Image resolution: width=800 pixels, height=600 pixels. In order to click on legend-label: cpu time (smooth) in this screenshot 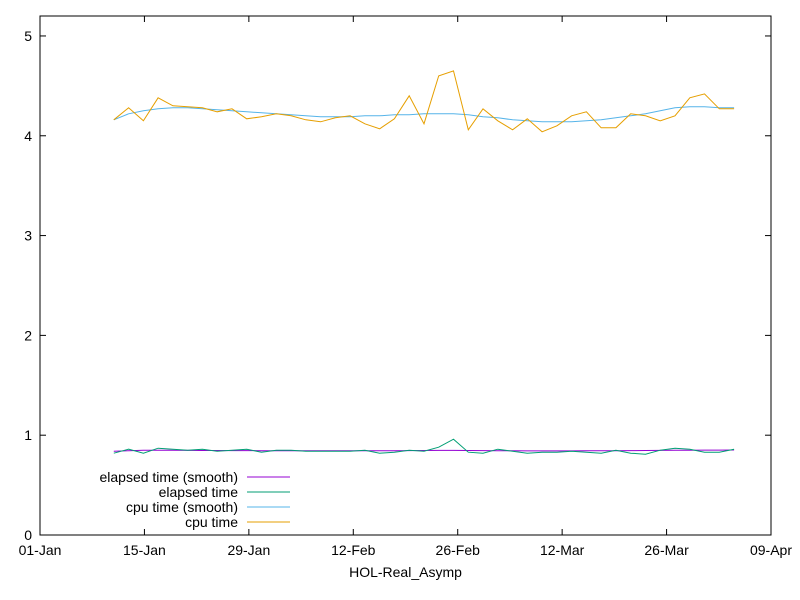, I will do `click(182, 507)`.